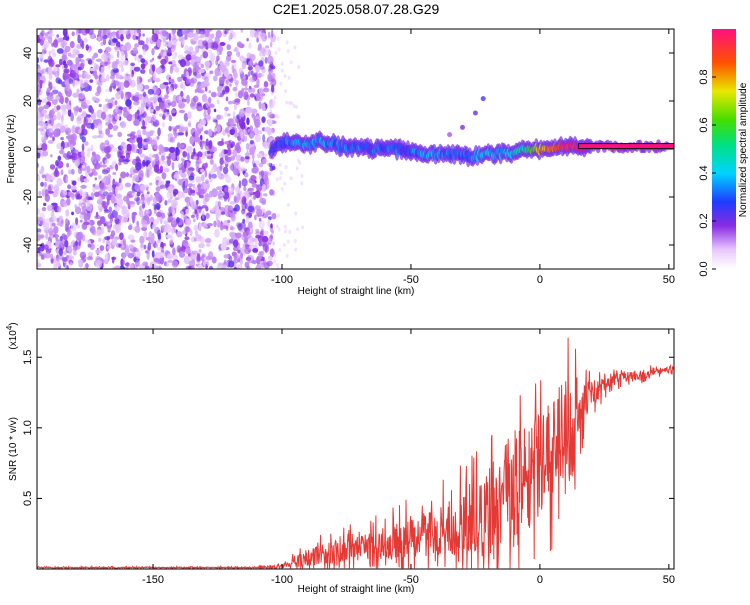 The width and height of the screenshot is (750, 605). I want to click on x-tick-label: 0, so click(540, 580).